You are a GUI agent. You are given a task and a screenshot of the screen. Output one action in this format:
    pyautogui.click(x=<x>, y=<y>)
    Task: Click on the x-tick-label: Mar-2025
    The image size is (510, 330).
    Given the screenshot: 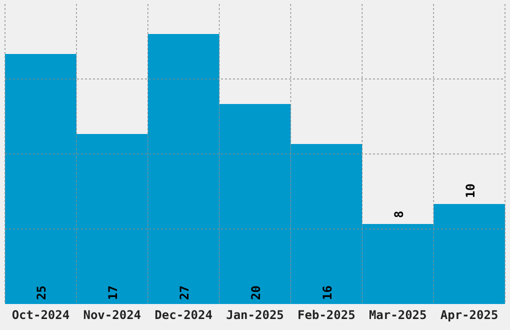 What is the action you would take?
    pyautogui.click(x=397, y=315)
    